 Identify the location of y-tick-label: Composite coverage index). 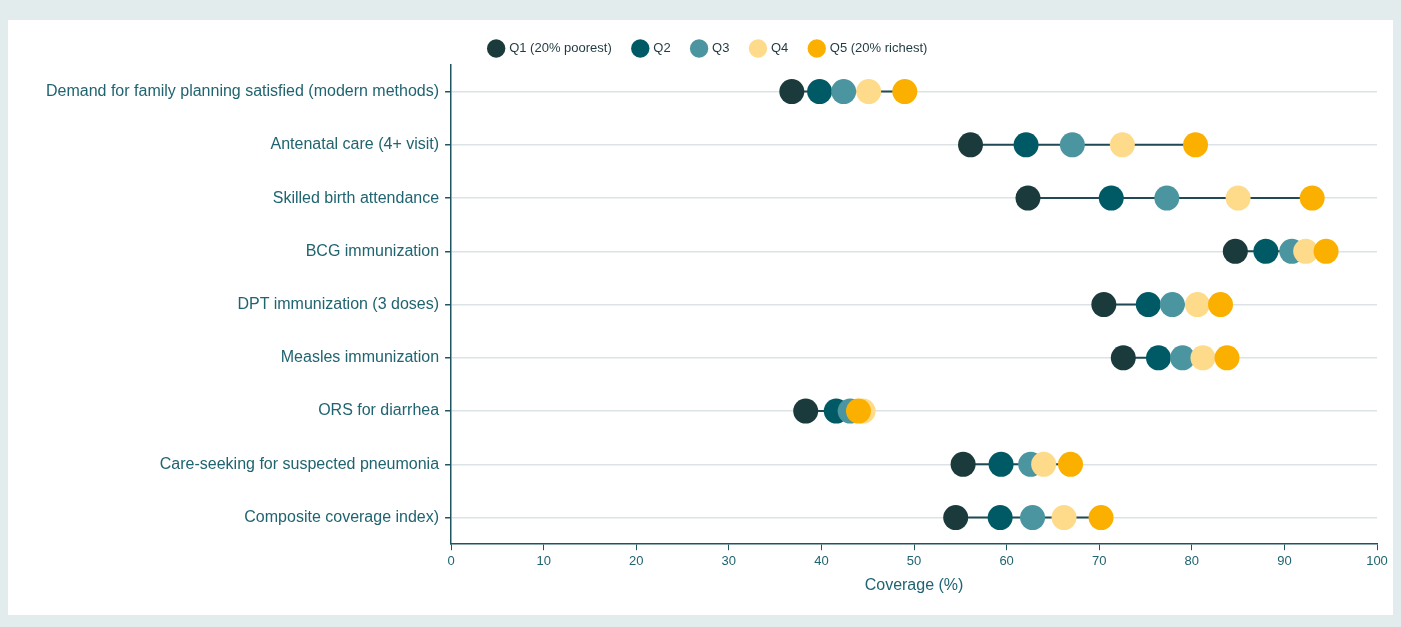
(342, 516).